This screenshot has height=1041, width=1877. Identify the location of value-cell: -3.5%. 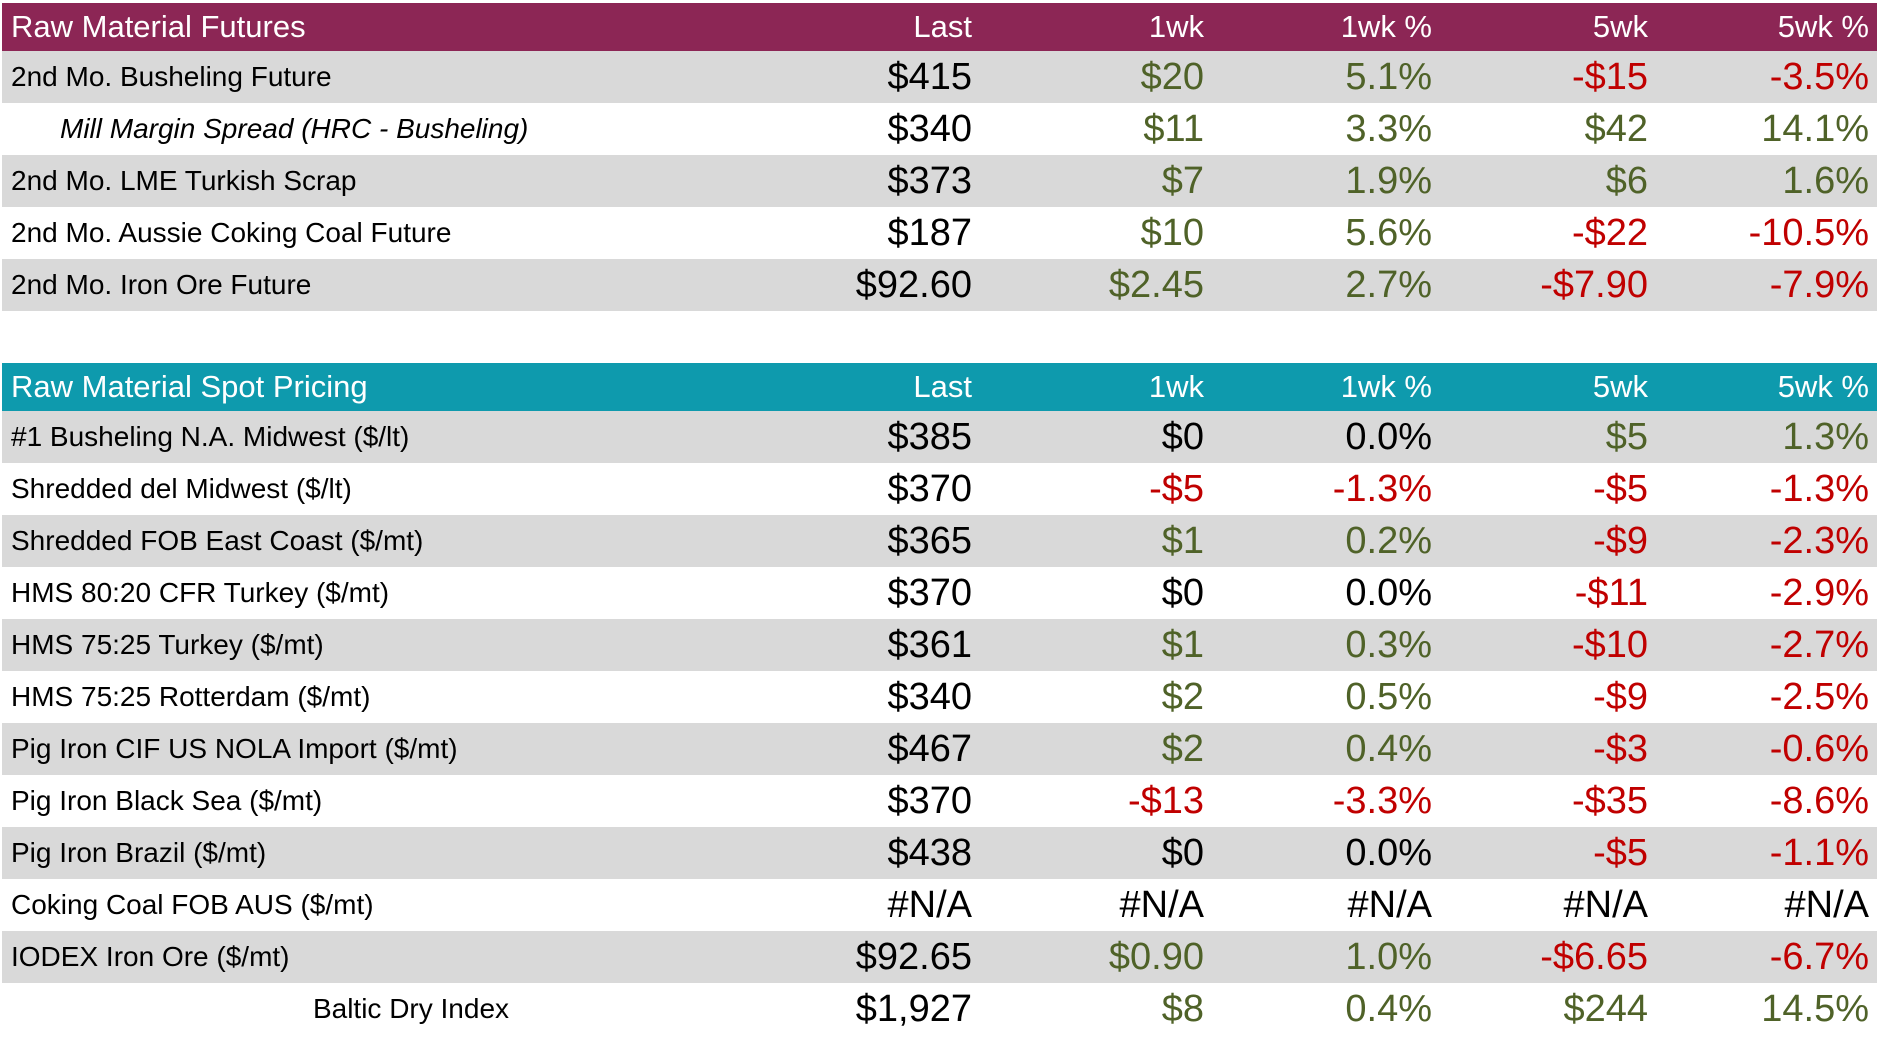
(1819, 76).